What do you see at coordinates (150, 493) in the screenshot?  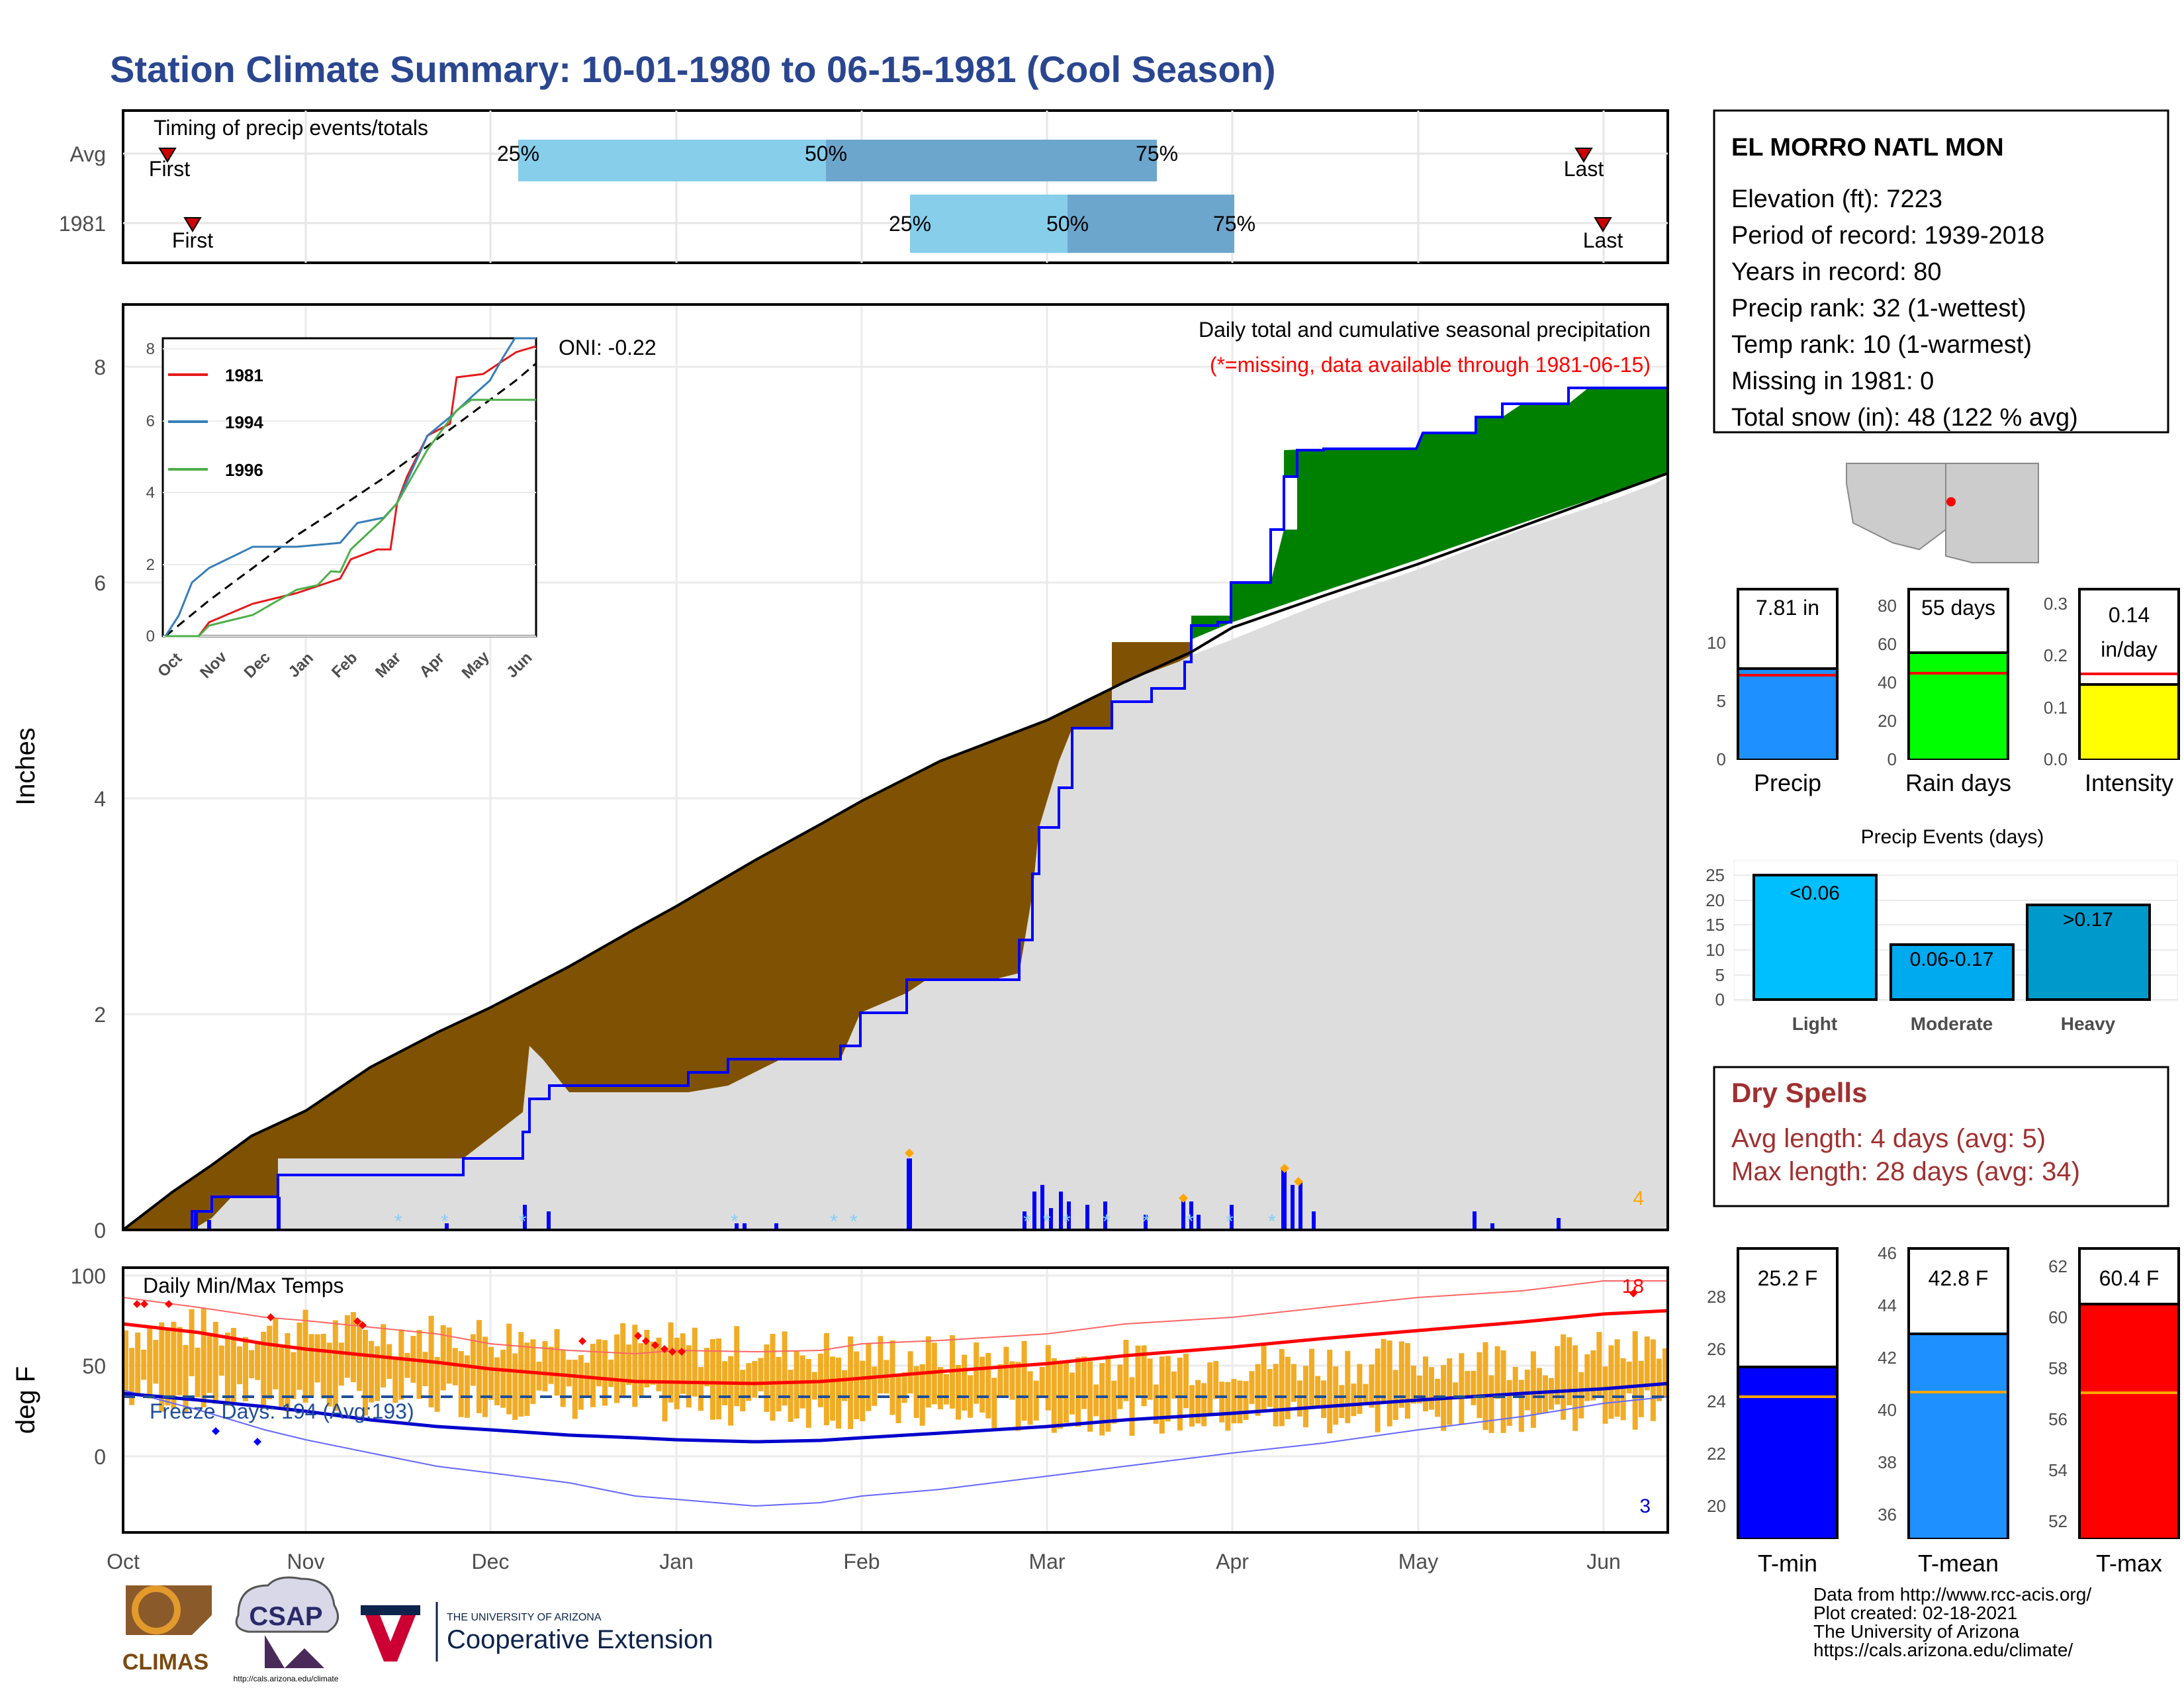 I see `svg-text: 4` at bounding box center [150, 493].